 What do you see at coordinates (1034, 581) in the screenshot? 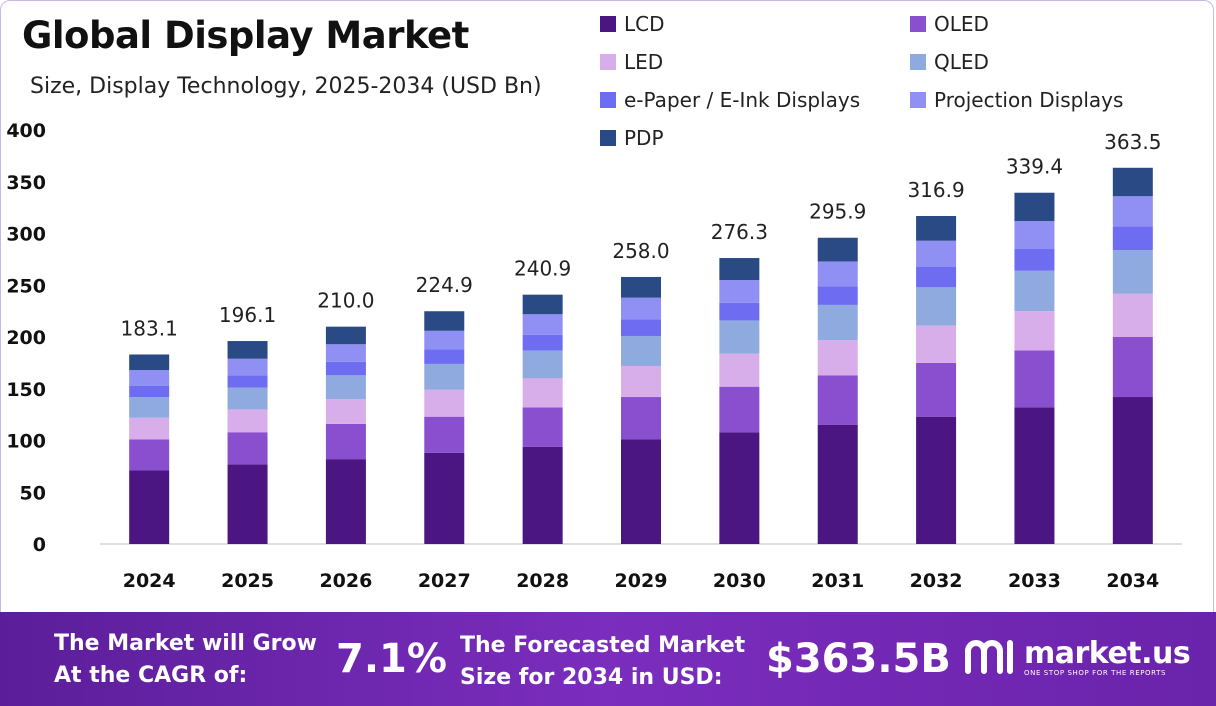
I see `x-tick-label: 2033` at bounding box center [1034, 581].